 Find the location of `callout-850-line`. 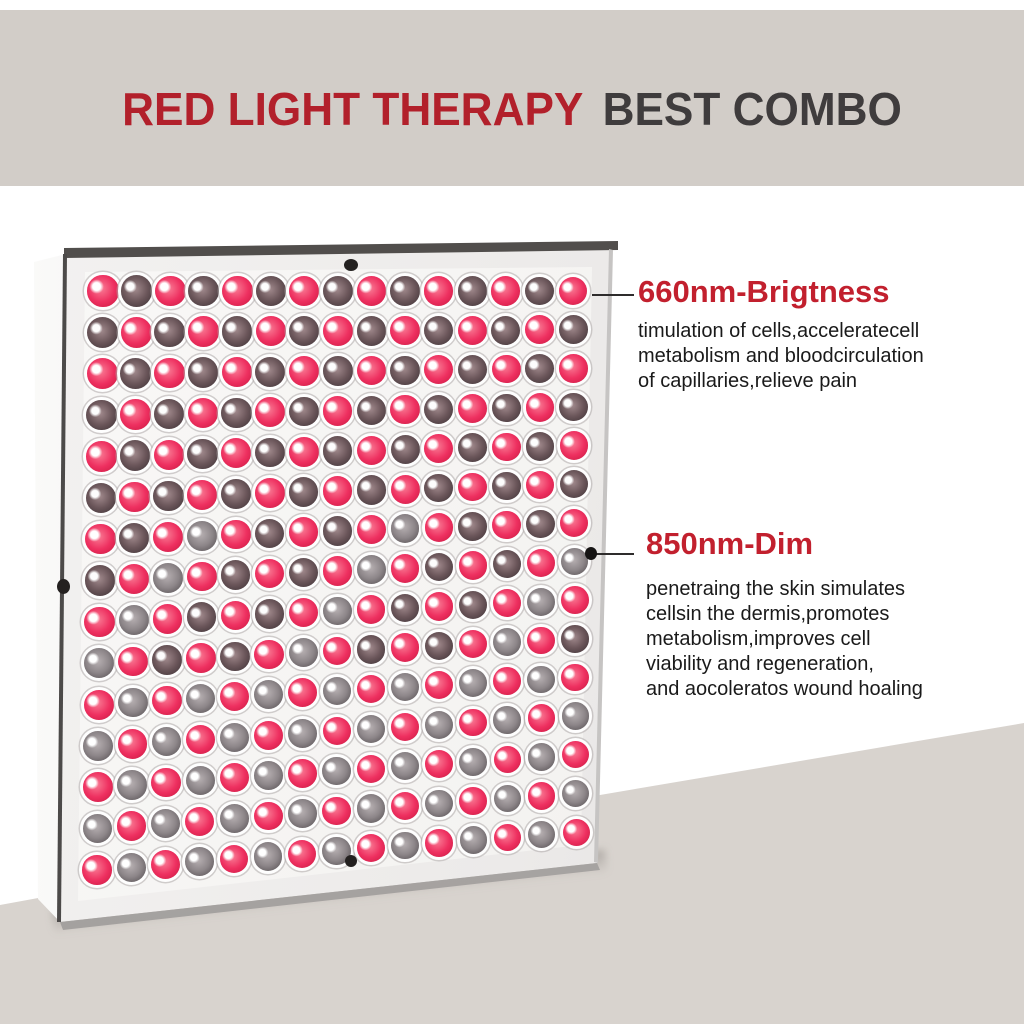

callout-850-line is located at coordinates (613, 553).